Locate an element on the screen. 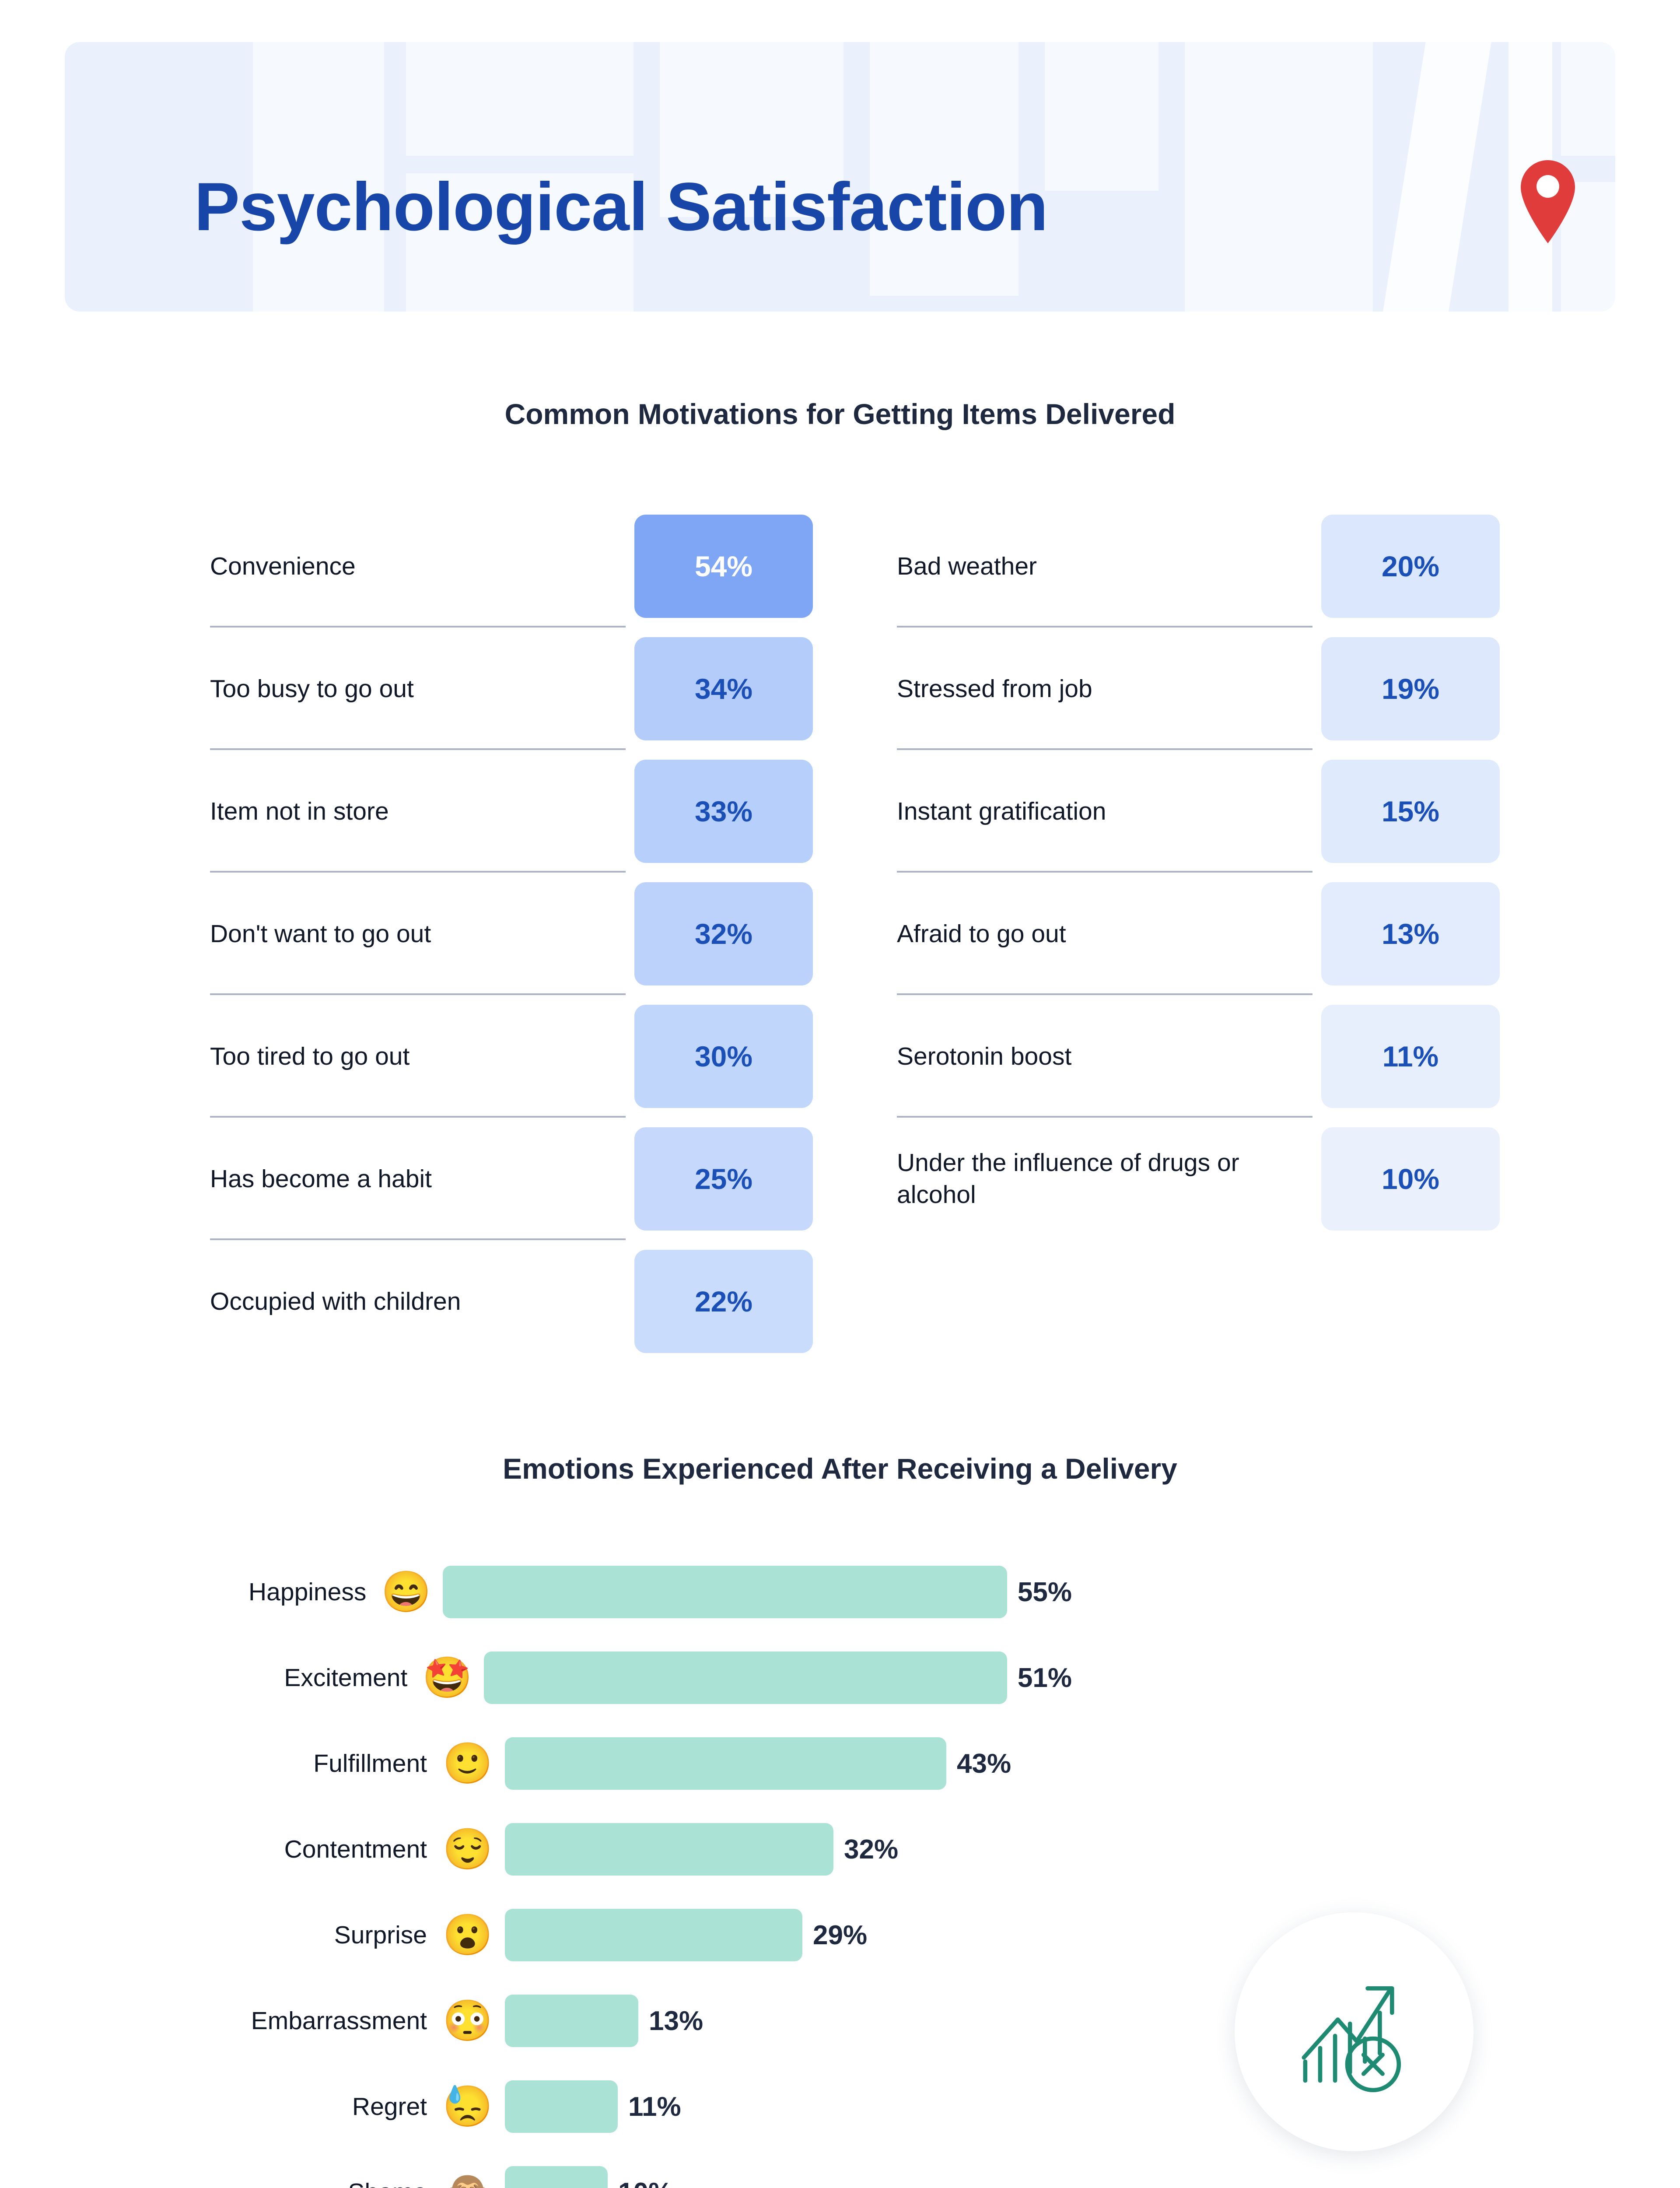 This screenshot has width=1680, height=2188. motivation-label: Serotonin boost is located at coordinates (984, 1056).